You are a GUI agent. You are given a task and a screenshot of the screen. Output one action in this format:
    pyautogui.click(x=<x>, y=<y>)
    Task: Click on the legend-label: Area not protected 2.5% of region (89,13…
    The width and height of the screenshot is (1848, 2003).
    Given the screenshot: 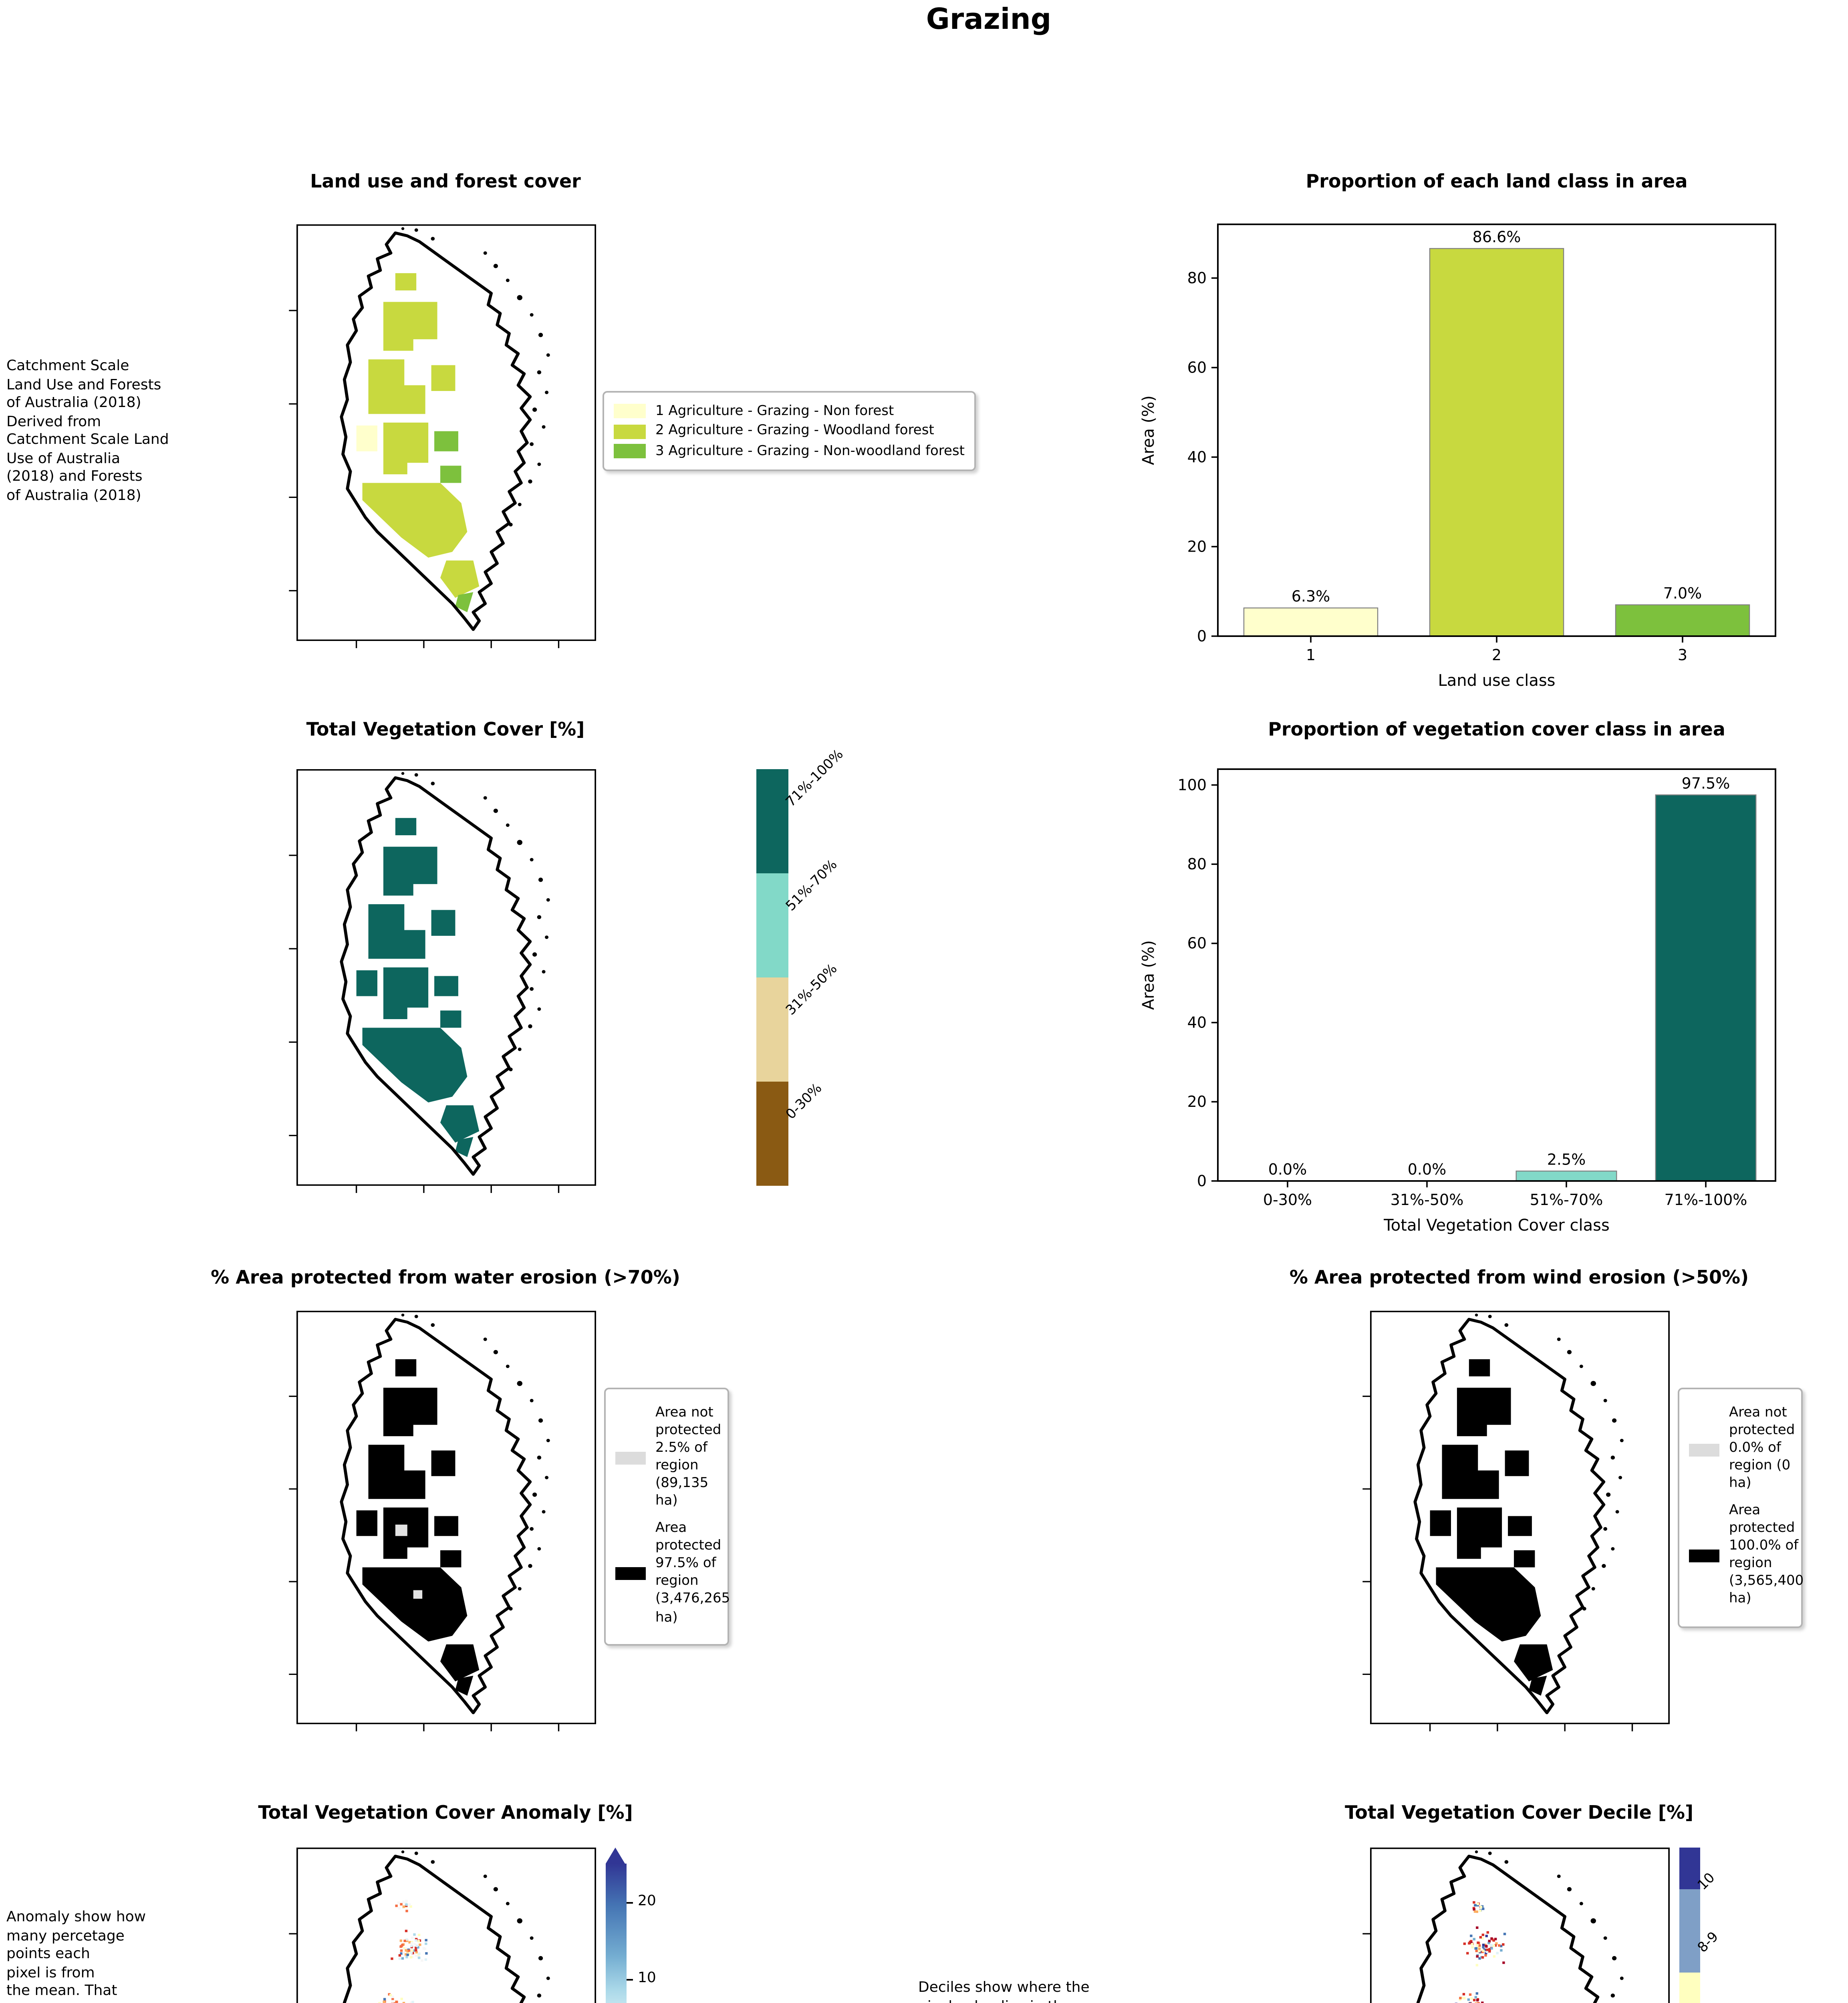 What is the action you would take?
    pyautogui.click(x=688, y=1457)
    